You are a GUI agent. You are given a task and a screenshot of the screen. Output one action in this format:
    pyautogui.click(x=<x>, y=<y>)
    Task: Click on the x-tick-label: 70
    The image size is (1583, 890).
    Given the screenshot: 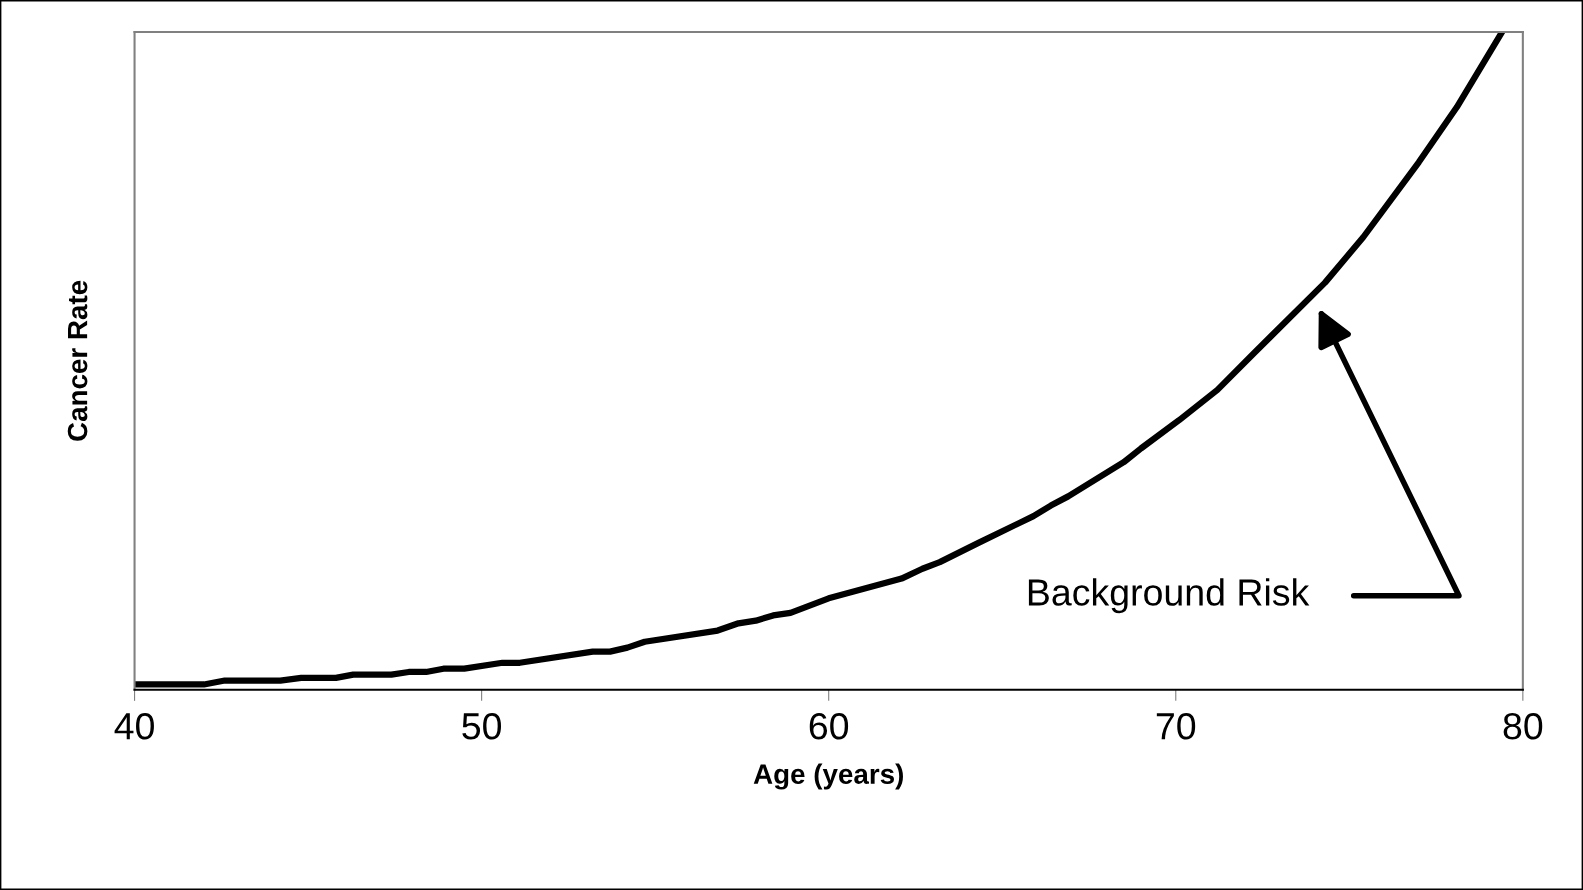 What is the action you would take?
    pyautogui.click(x=1176, y=726)
    